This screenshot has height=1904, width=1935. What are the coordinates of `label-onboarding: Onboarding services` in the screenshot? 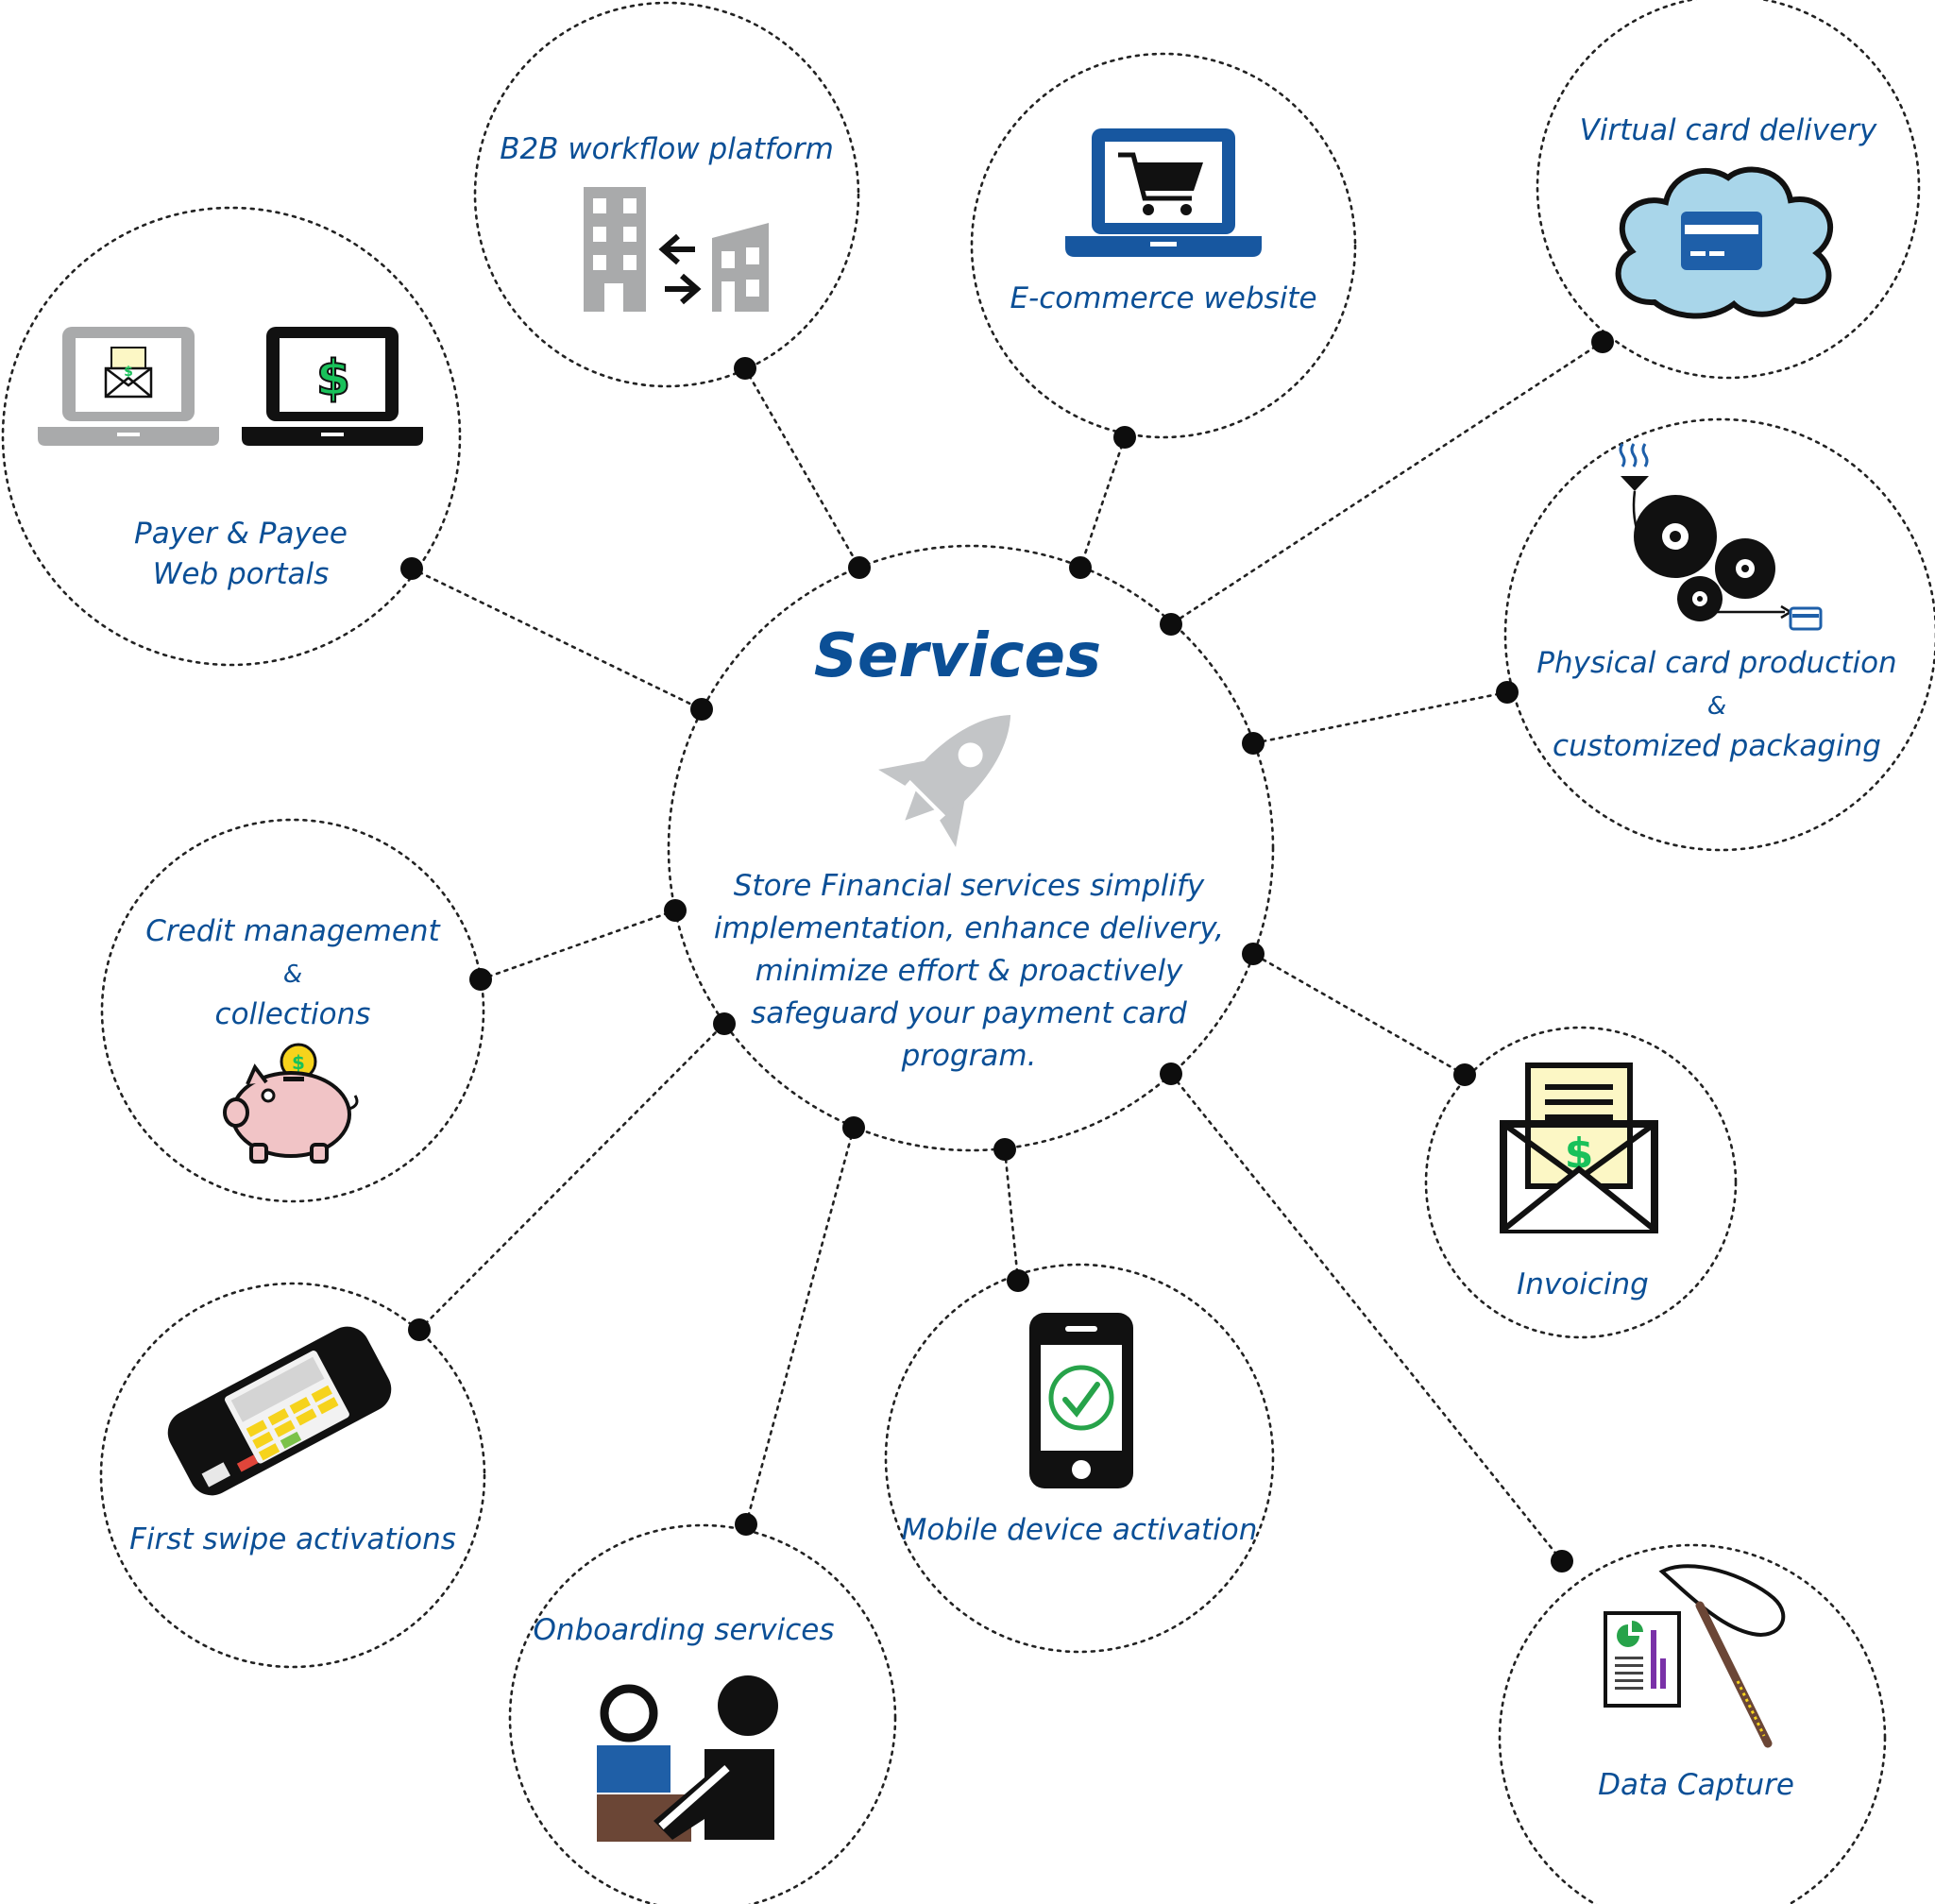 It's located at (683, 1630).